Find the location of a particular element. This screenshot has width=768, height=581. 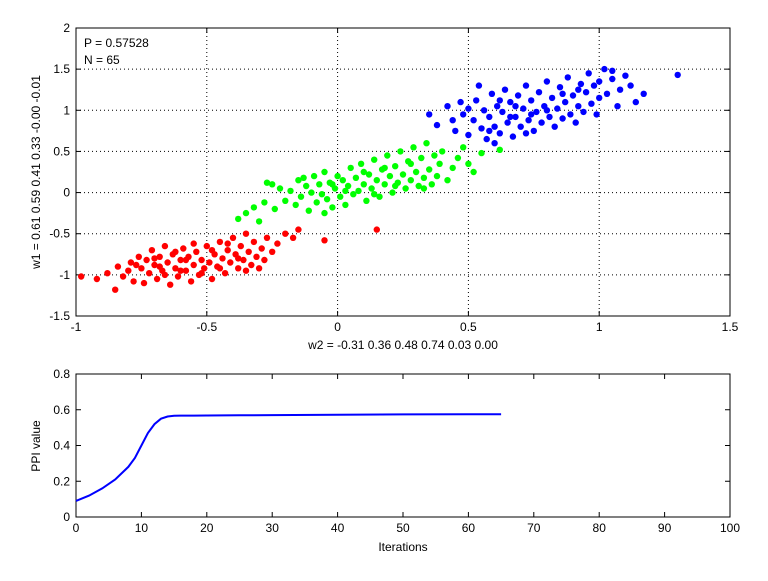

line-x-tick-label: 30 is located at coordinates (273, 528).